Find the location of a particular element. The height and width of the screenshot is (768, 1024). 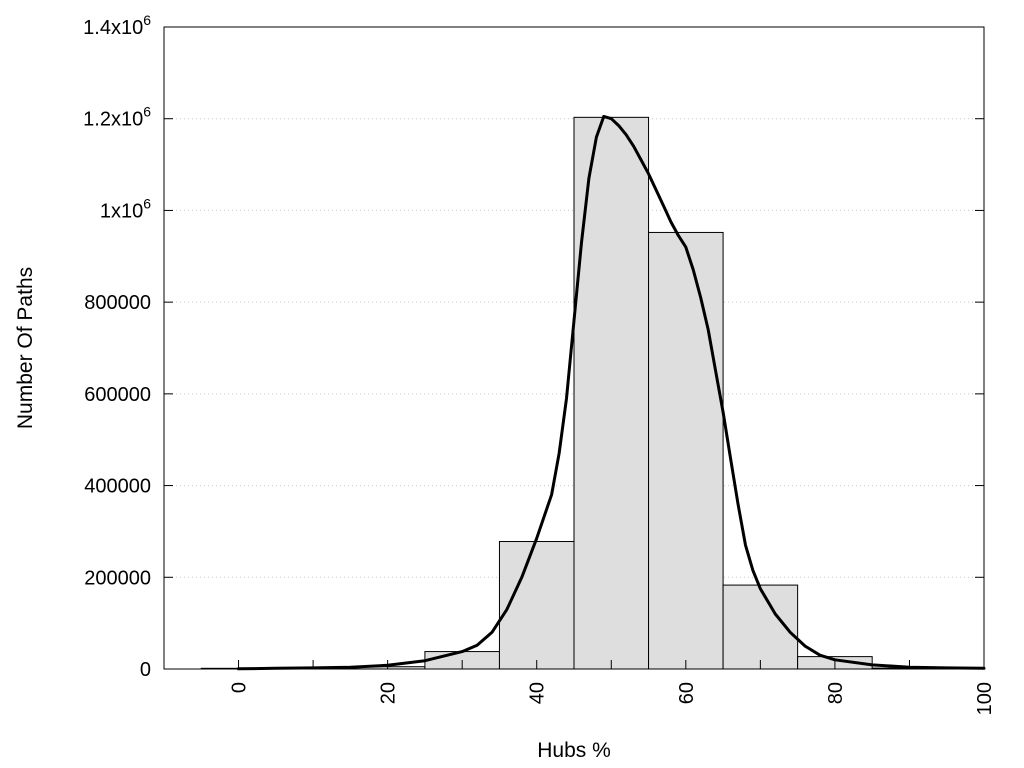

x-tick-label: 60 is located at coordinates (687, 693).